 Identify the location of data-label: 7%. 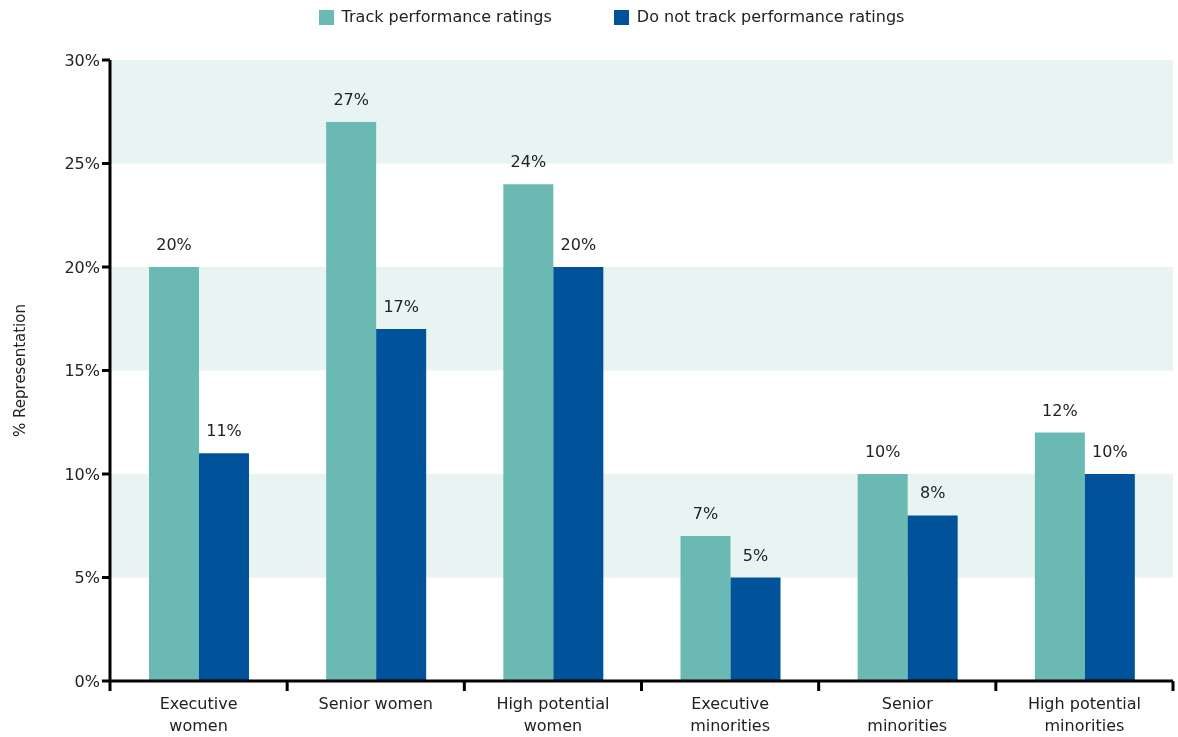
(705, 514).